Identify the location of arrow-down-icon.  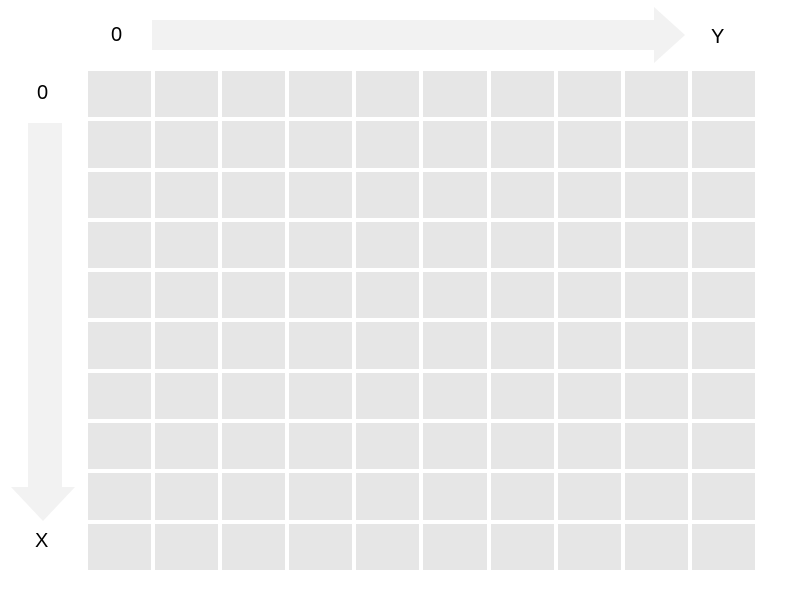
(43, 504).